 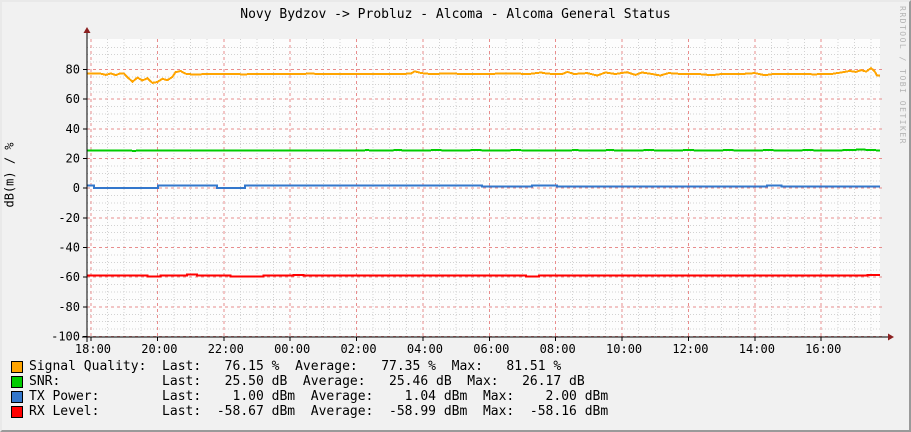 I want to click on snr-swatch-icon, so click(x=17, y=381).